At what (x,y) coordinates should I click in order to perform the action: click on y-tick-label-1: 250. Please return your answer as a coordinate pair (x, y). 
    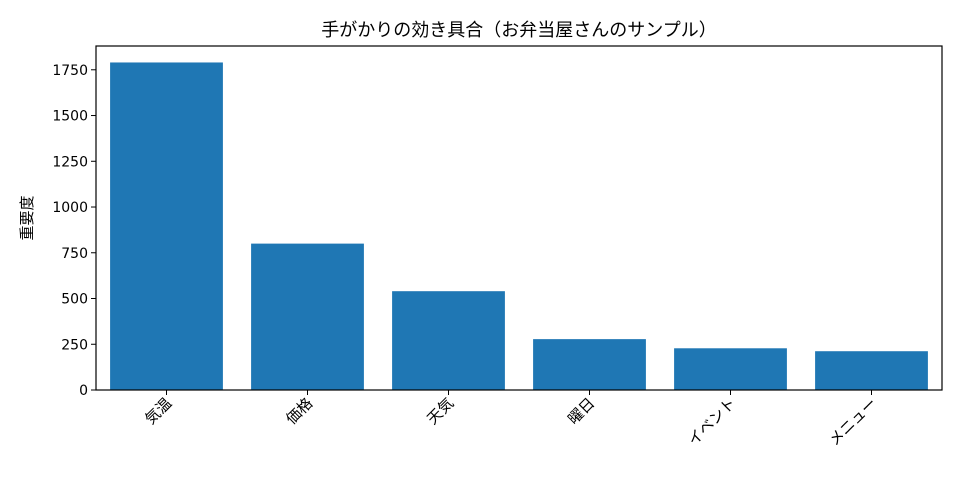
    Looking at the image, I should click on (74, 345).